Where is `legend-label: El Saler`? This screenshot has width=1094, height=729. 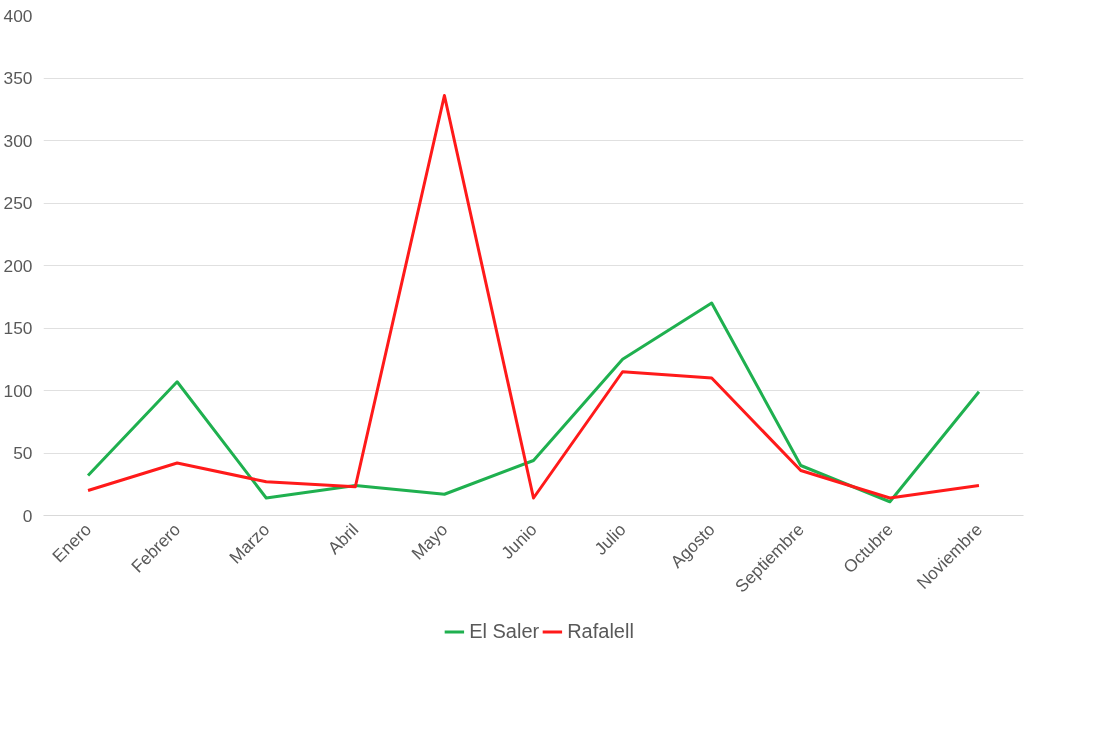
legend-label: El Saler is located at coordinates (504, 631).